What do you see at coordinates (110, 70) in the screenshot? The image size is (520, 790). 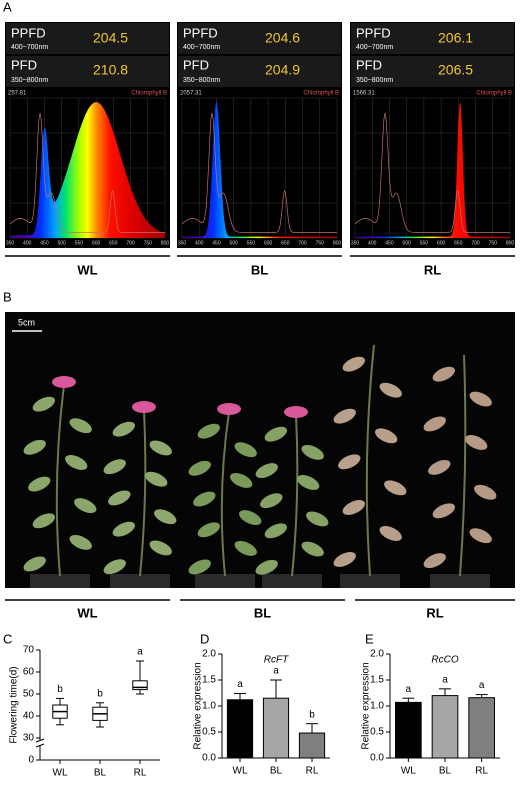 I see `pfd-value: 210.8` at bounding box center [110, 70].